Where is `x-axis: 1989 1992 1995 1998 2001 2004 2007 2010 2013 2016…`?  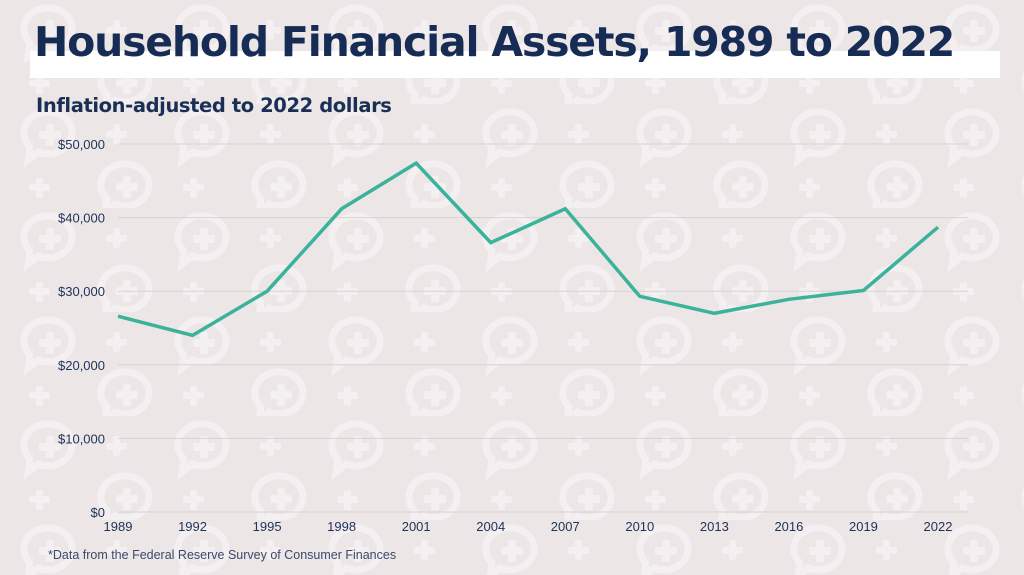
x-axis: 1989 1992 1995 1998 2001 2004 2007 2010 2013 2016… is located at coordinates (528, 526).